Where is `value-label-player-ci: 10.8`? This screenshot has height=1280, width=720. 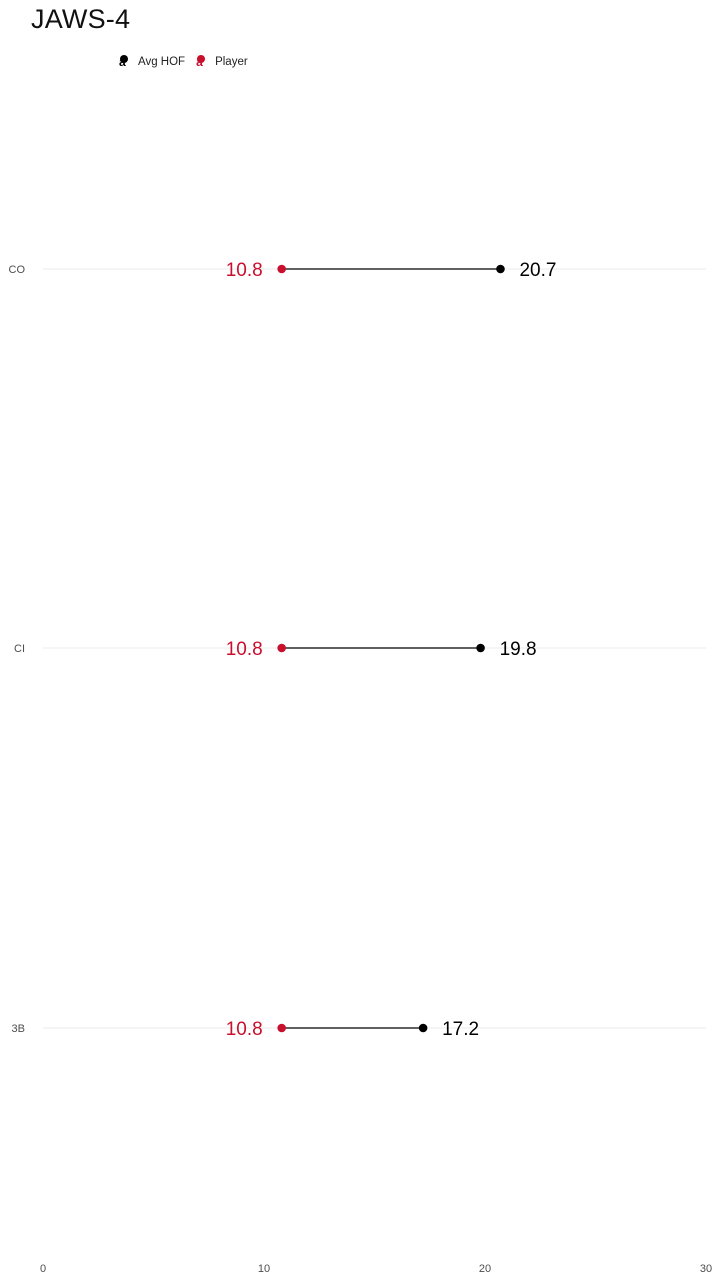 value-label-player-ci: 10.8 is located at coordinates (244, 649).